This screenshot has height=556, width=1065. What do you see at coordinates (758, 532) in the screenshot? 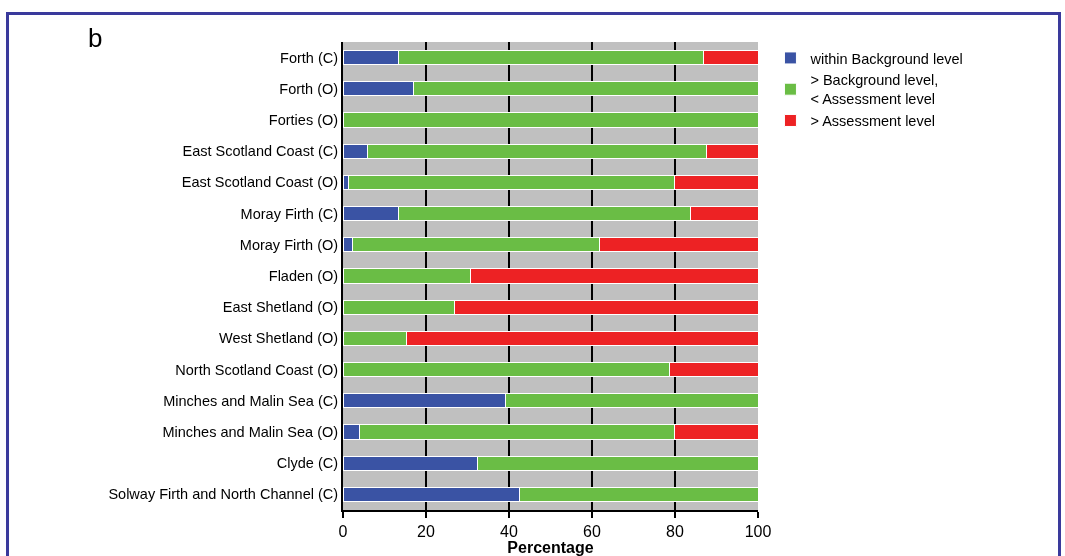
I see `x-tick-label: 100` at bounding box center [758, 532].